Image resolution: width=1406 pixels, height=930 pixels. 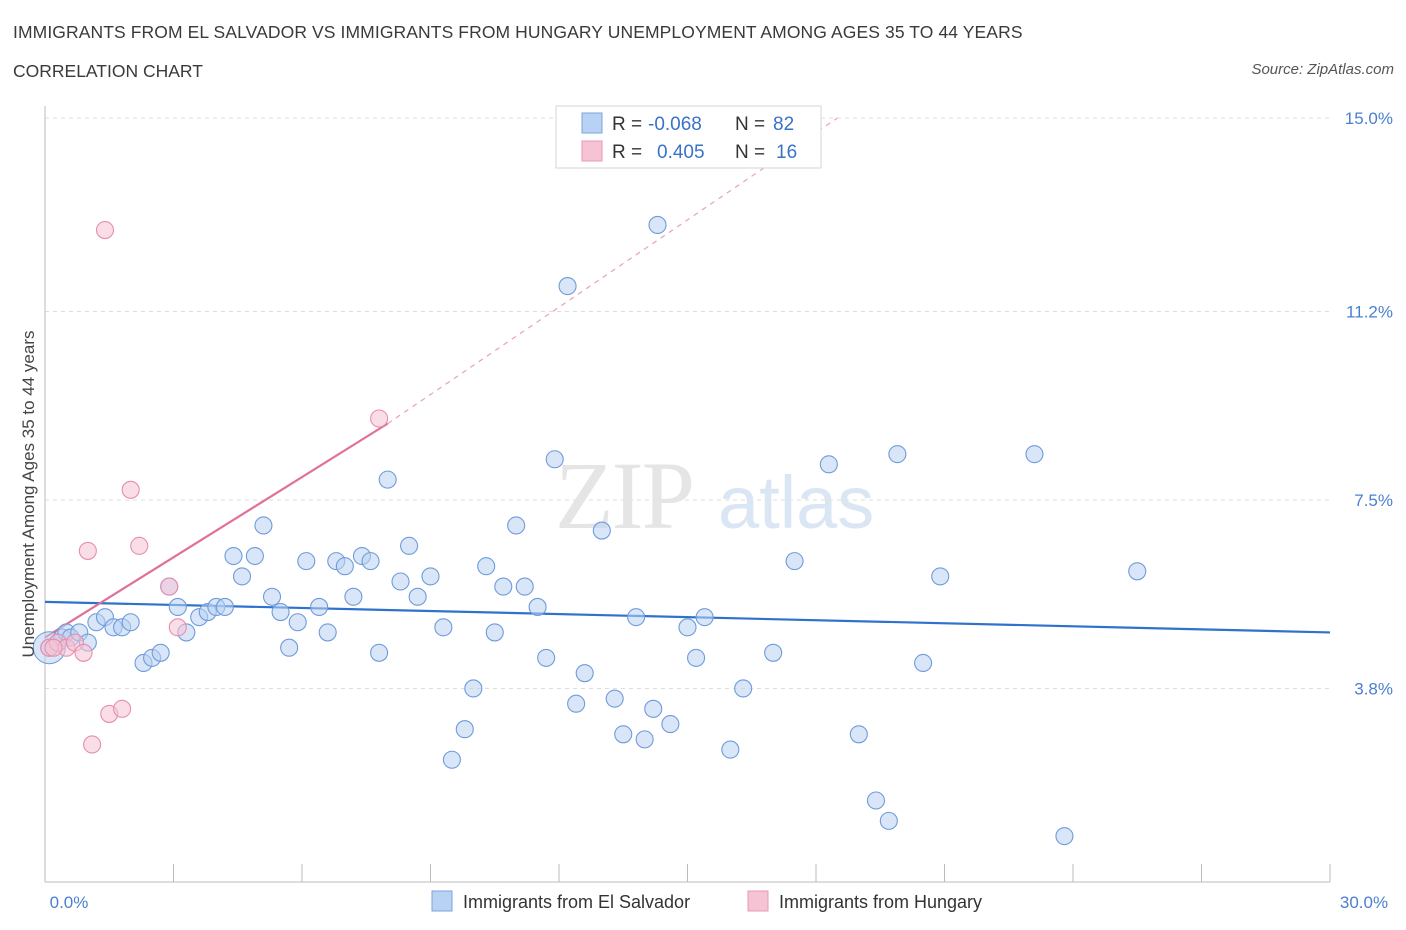 What do you see at coordinates (750, 124) in the screenshot?
I see `legend-n-label-1: N =` at bounding box center [750, 124].